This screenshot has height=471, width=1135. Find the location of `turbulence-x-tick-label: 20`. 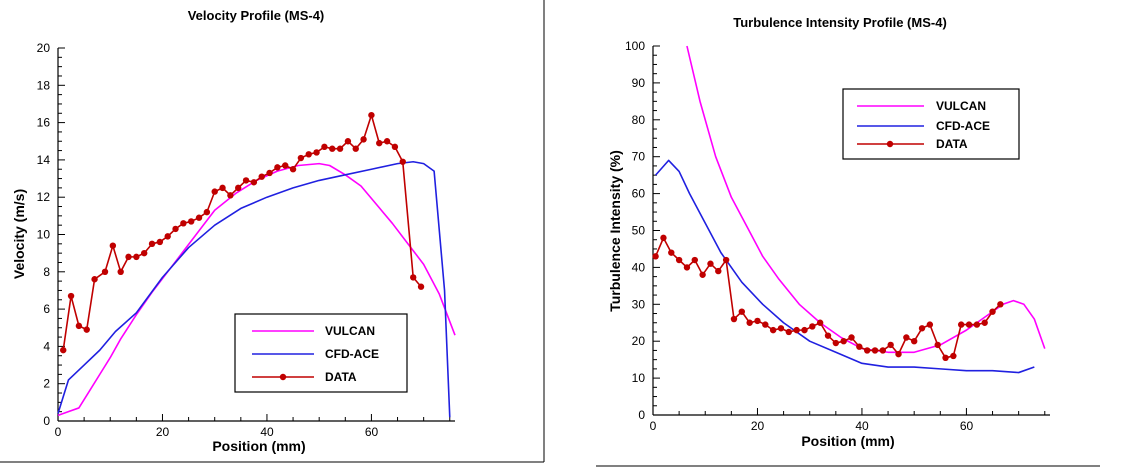

turbulence-x-tick-label: 20 is located at coordinates (758, 426).